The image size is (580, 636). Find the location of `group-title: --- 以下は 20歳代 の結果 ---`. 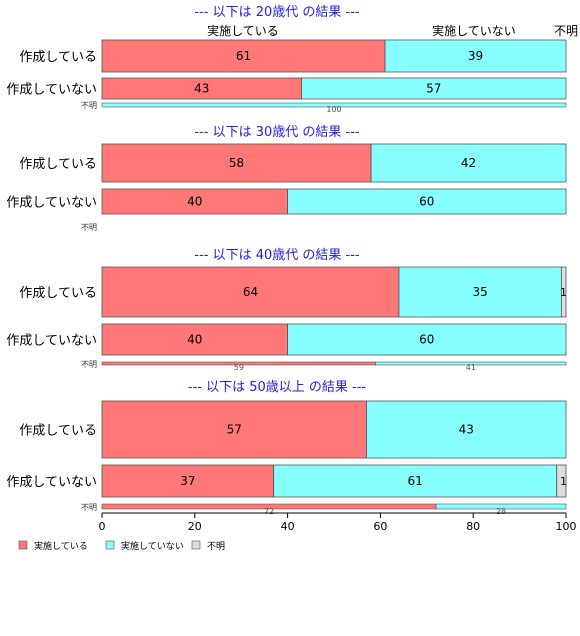

group-title: --- 以下は 20歳代 の結果 --- is located at coordinates (277, 12).